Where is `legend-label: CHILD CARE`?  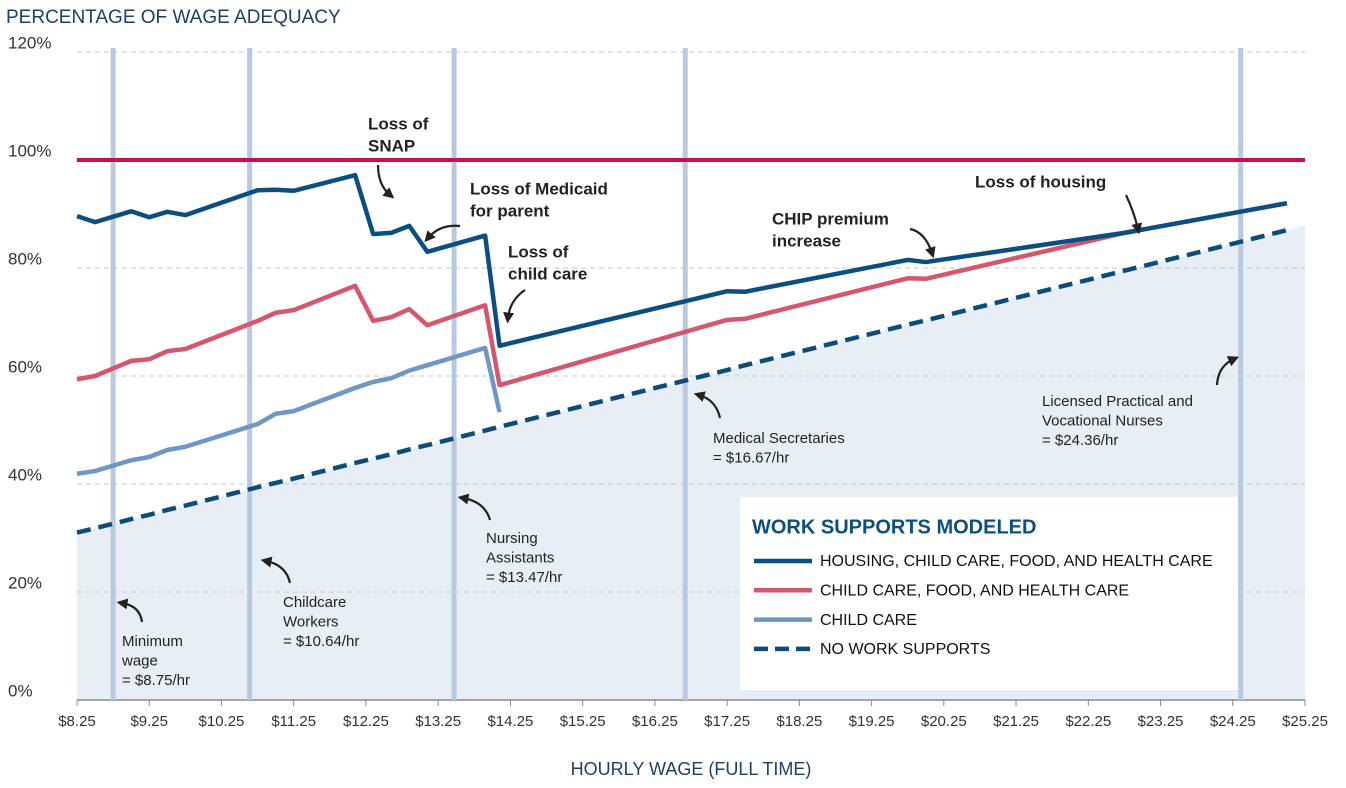
legend-label: CHILD CARE is located at coordinates (868, 620).